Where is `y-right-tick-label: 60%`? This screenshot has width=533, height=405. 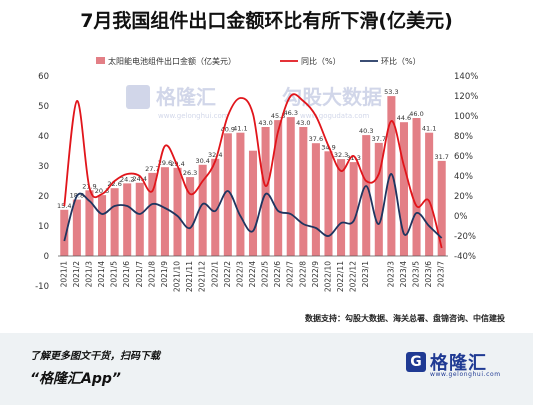 y-right-tick-label: 60% is located at coordinates (463, 157).